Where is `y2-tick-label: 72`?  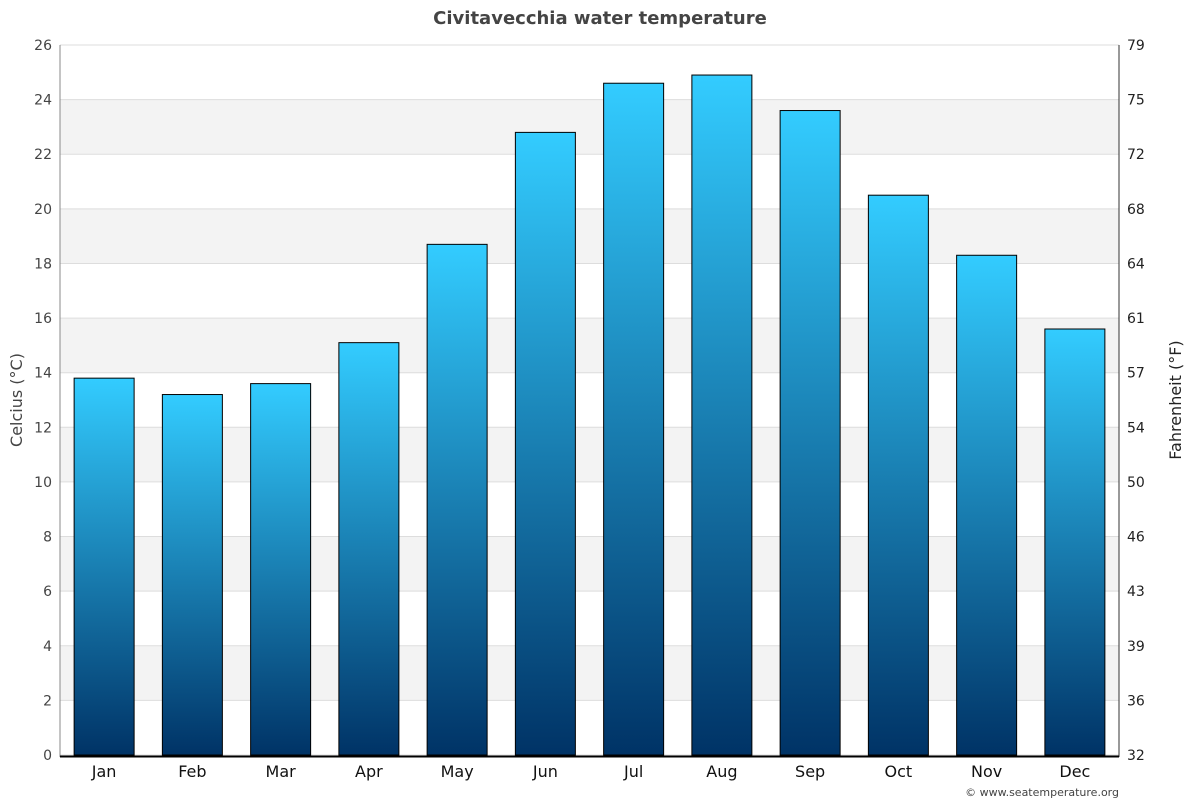 y2-tick-label: 72 is located at coordinates (1136, 155).